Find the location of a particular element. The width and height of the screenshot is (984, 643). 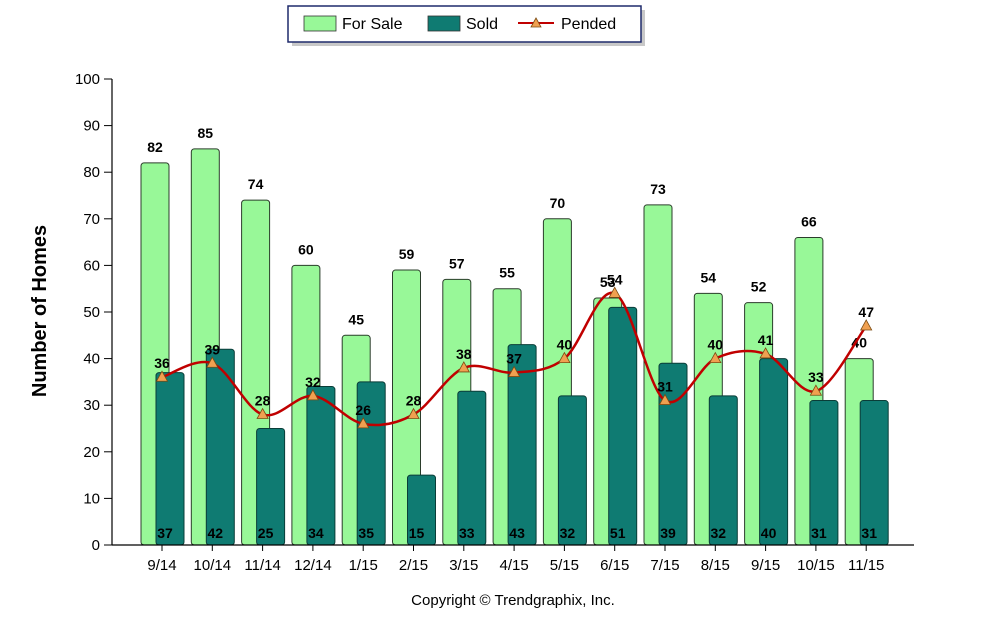

for-sale-value-label: 74 is located at coordinates (256, 184).